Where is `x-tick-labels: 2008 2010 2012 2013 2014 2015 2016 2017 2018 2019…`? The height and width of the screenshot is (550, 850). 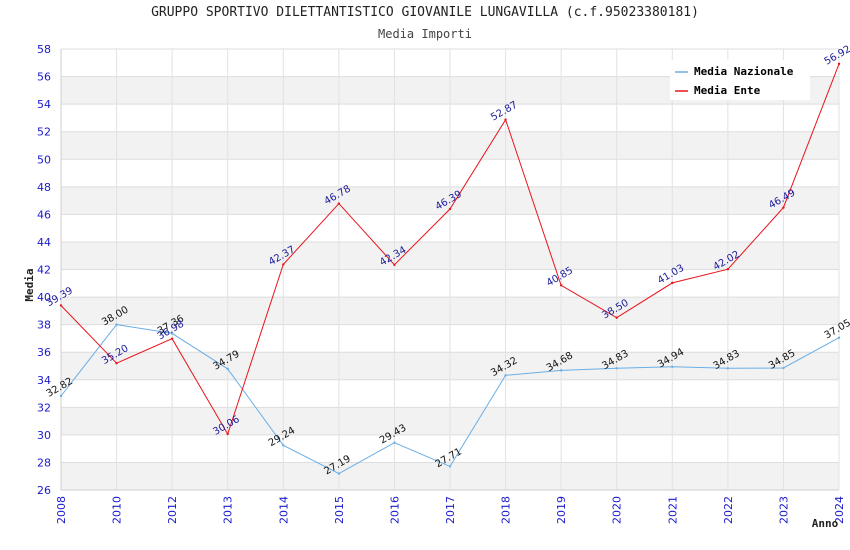 x-tick-labels: 2008 2010 2012 2013 2014 2015 2016 2017 2018 2019… is located at coordinates (450, 510).